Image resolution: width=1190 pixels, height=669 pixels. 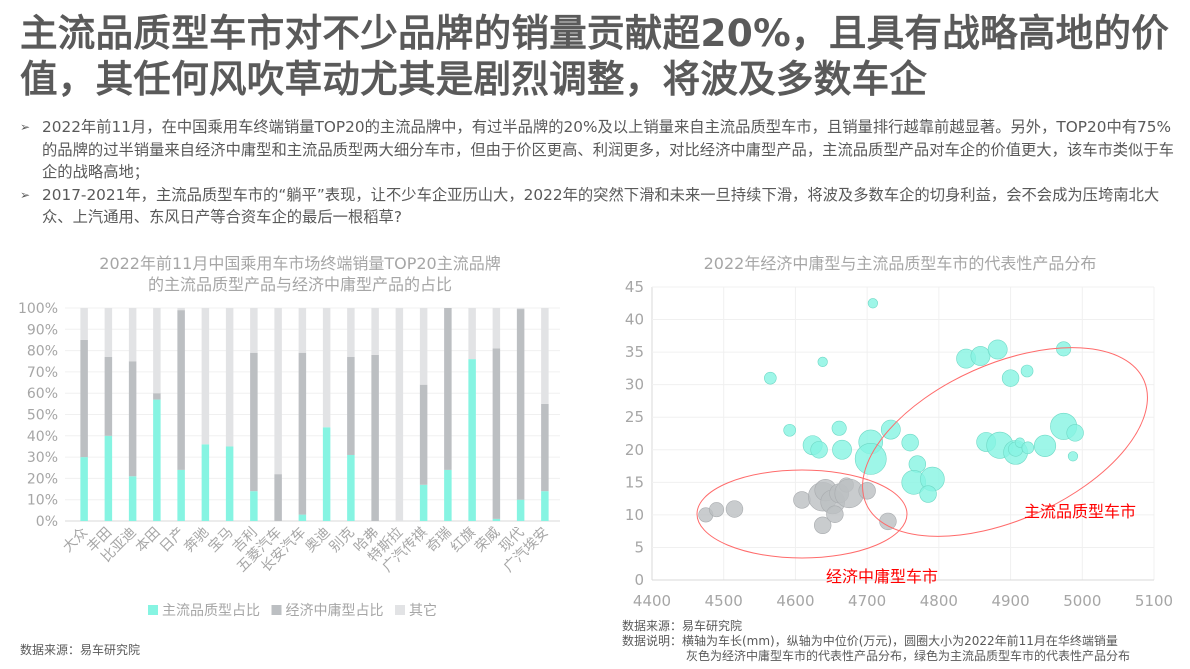 What do you see at coordinates (939, 601) in the screenshot?
I see `x-tick-label: 4800` at bounding box center [939, 601].